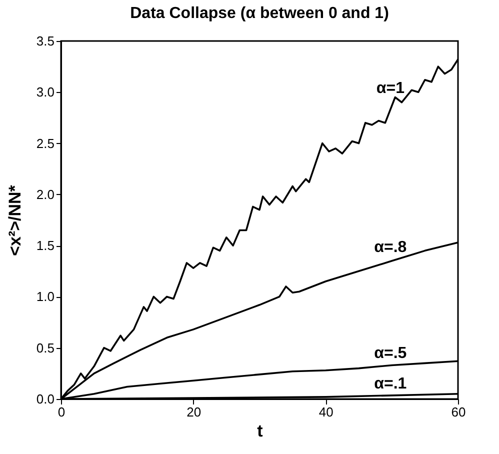 This screenshot has width=499, height=454. What do you see at coordinates (390, 353) in the screenshot?
I see `series-label: α=.5` at bounding box center [390, 353].